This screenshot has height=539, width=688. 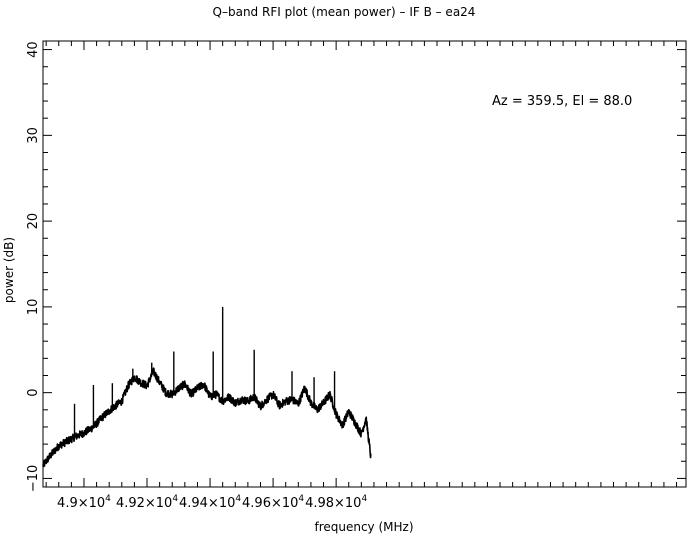 What do you see at coordinates (33, 221) in the screenshot?
I see `y-tick-label-3: 20` at bounding box center [33, 221].